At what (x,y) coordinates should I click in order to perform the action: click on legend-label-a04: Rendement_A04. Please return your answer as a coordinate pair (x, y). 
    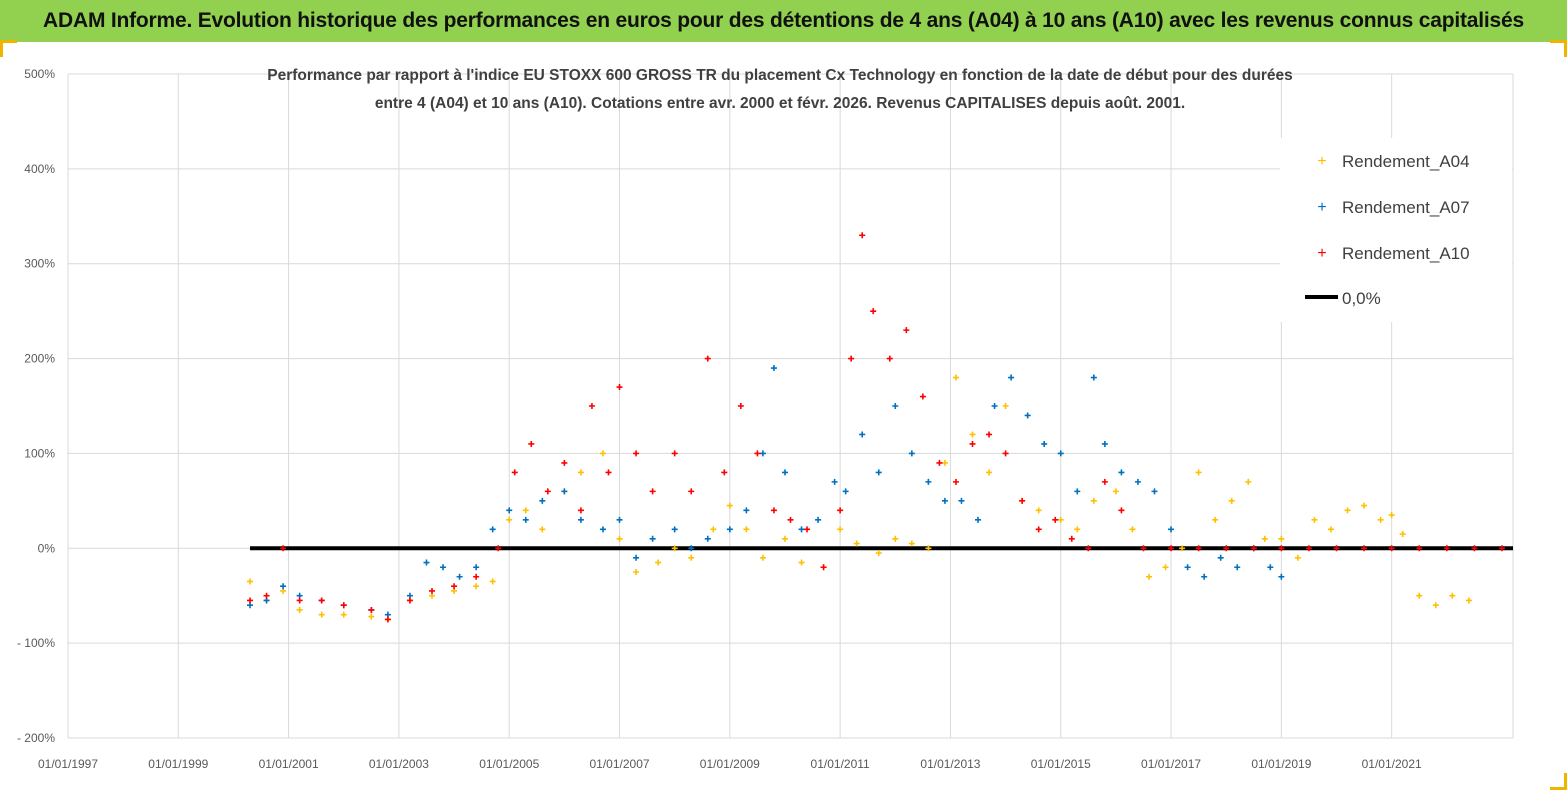
    Looking at the image, I should click on (1406, 161).